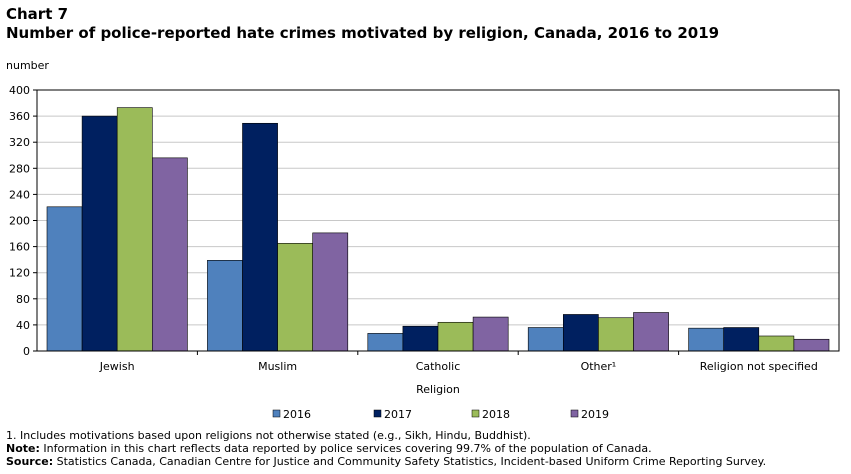 Image resolution: width=851 pixels, height=474 pixels. Describe the element at coordinates (19, 273) in the screenshot. I see `y-tick-label: 120` at that location.